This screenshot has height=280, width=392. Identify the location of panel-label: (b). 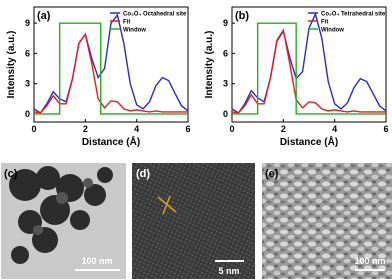
(242, 16).